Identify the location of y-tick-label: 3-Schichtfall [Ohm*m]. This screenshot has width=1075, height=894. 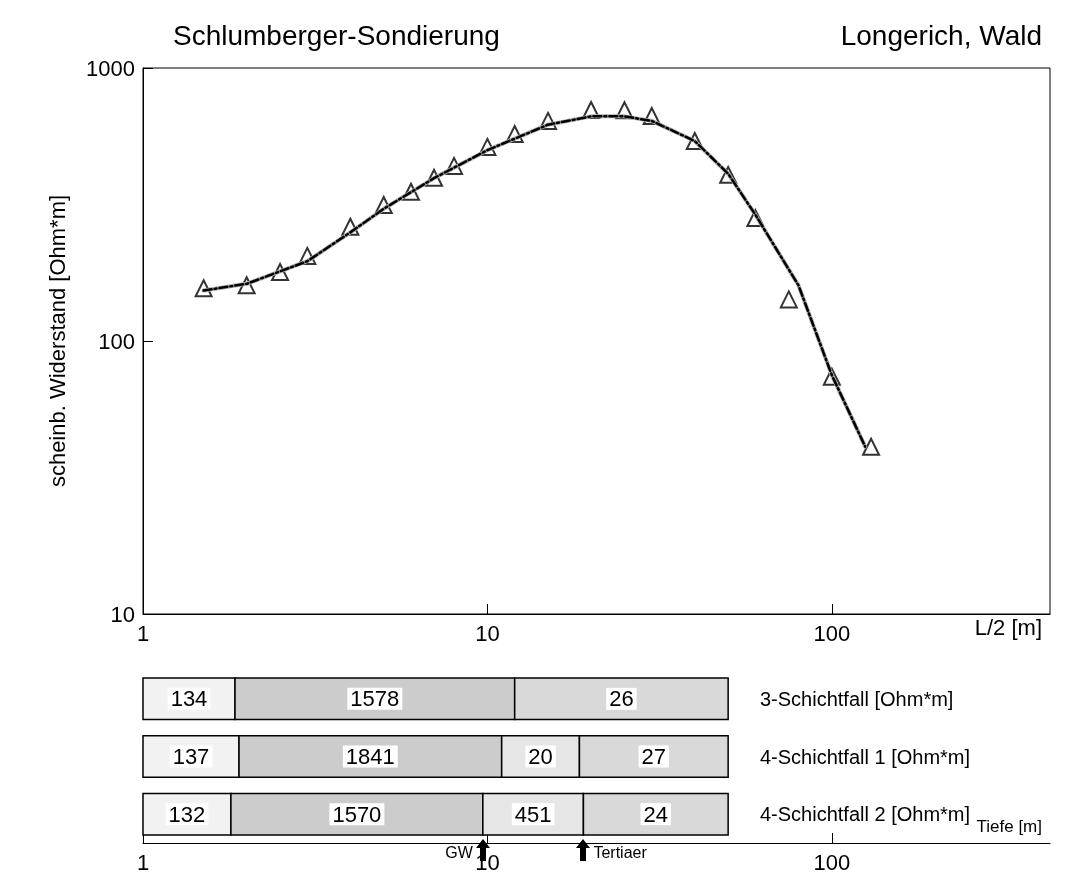
(857, 698).